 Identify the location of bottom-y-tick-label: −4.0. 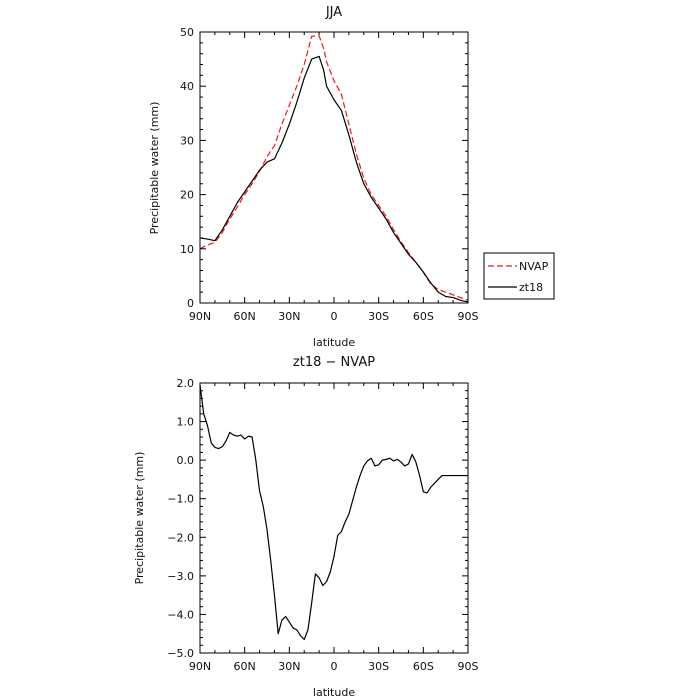
(180, 614).